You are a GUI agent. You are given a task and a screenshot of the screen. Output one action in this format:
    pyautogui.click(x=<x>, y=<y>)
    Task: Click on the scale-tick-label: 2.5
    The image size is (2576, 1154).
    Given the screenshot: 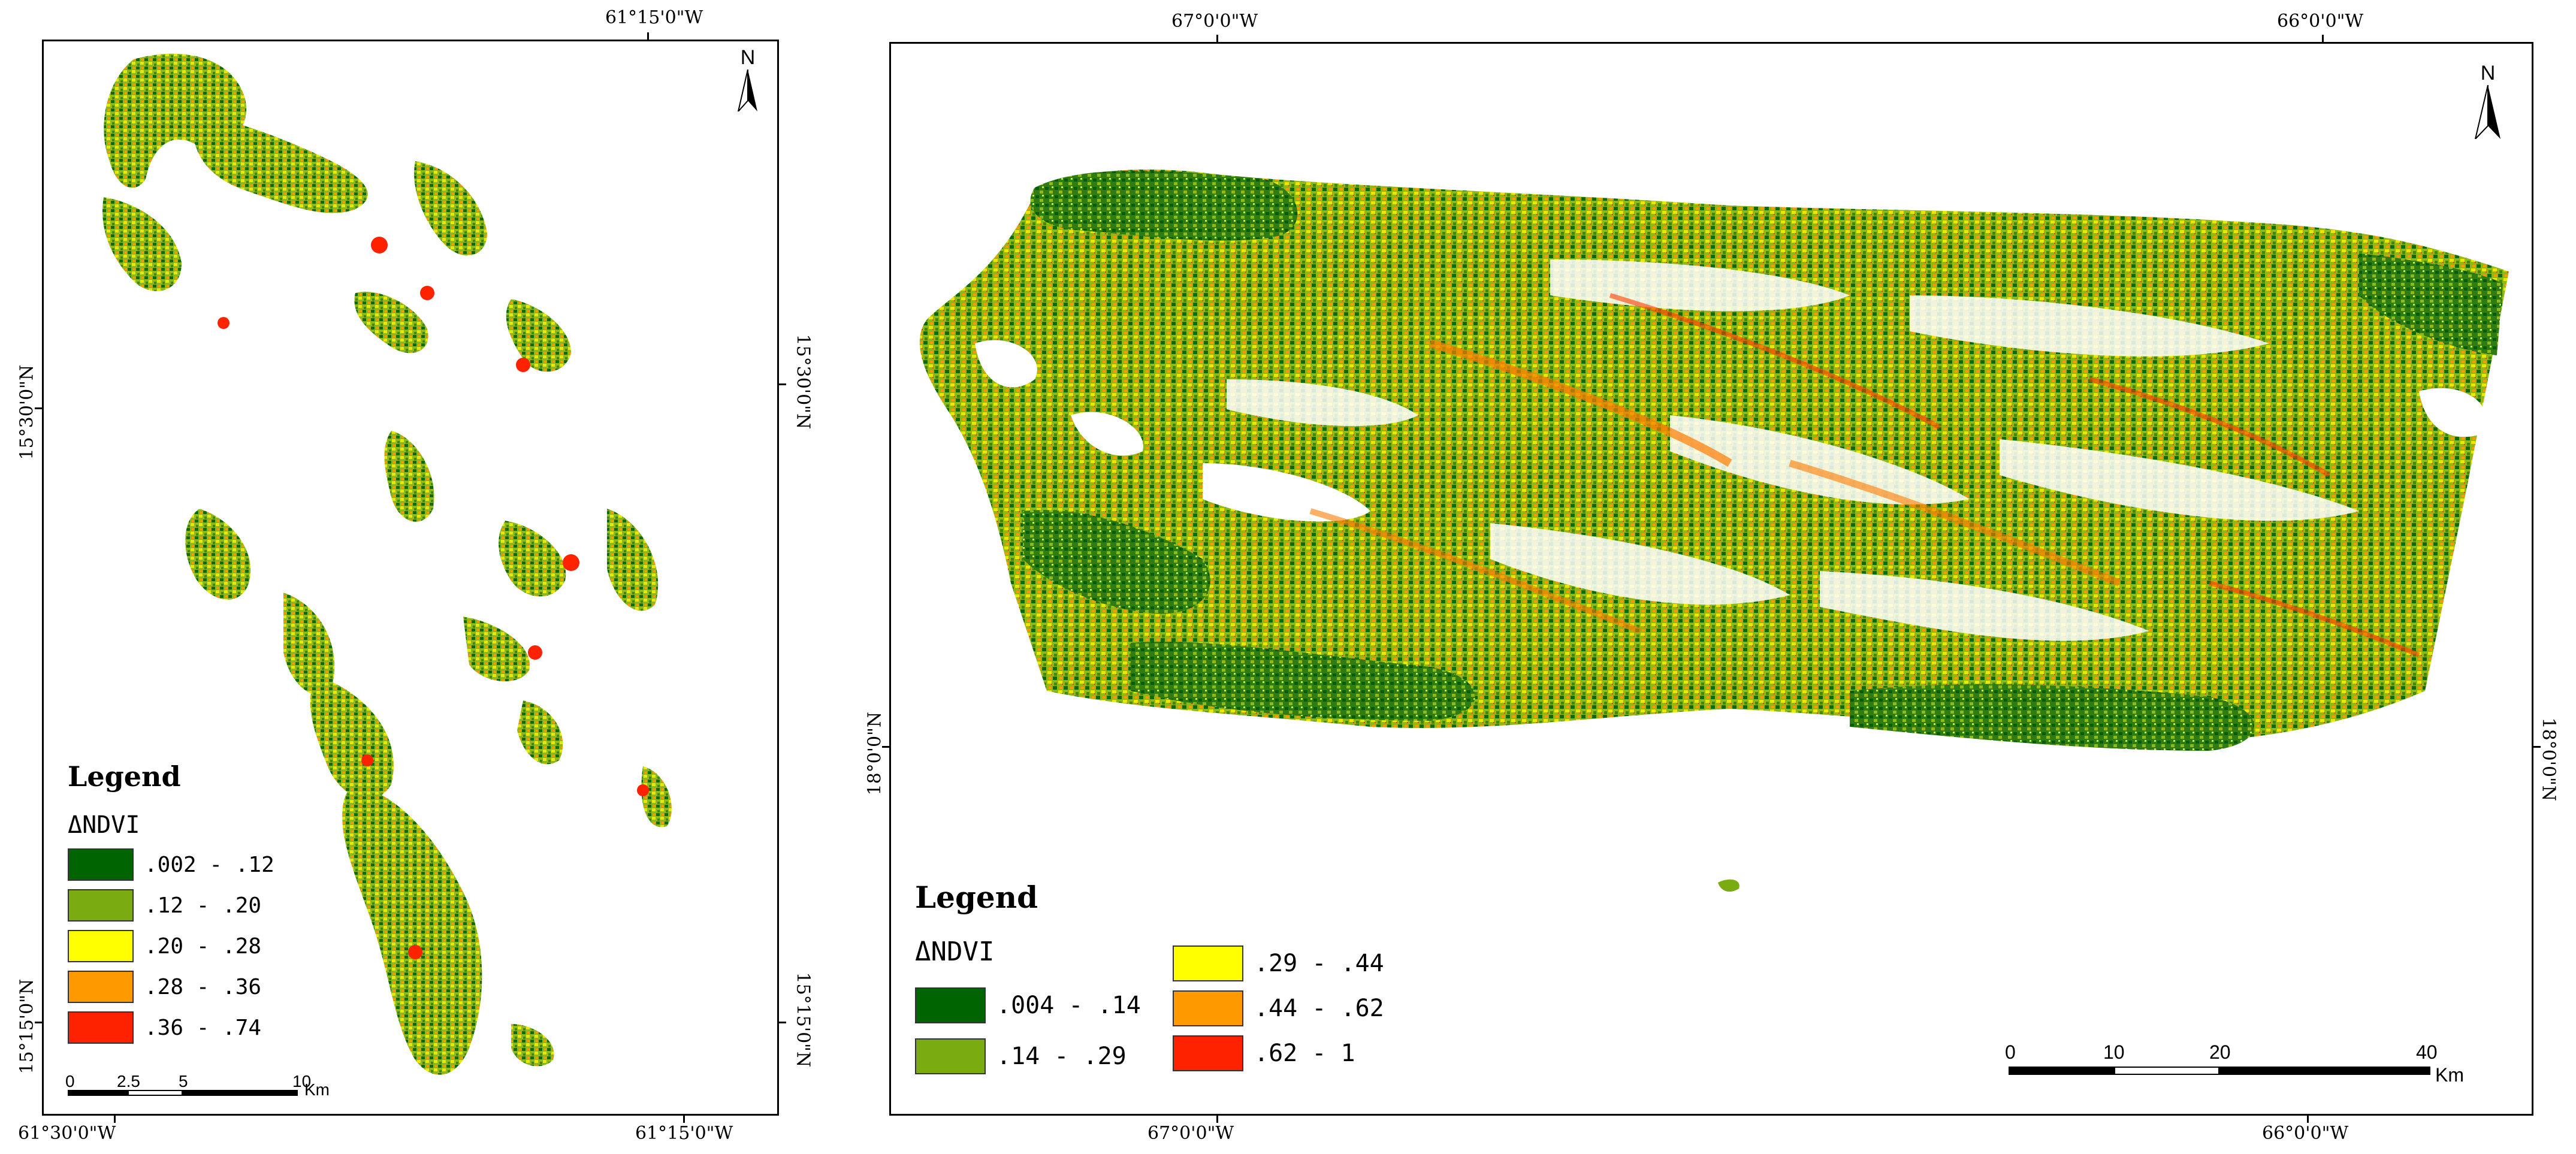 What is the action you would take?
    pyautogui.click(x=129, y=1081)
    